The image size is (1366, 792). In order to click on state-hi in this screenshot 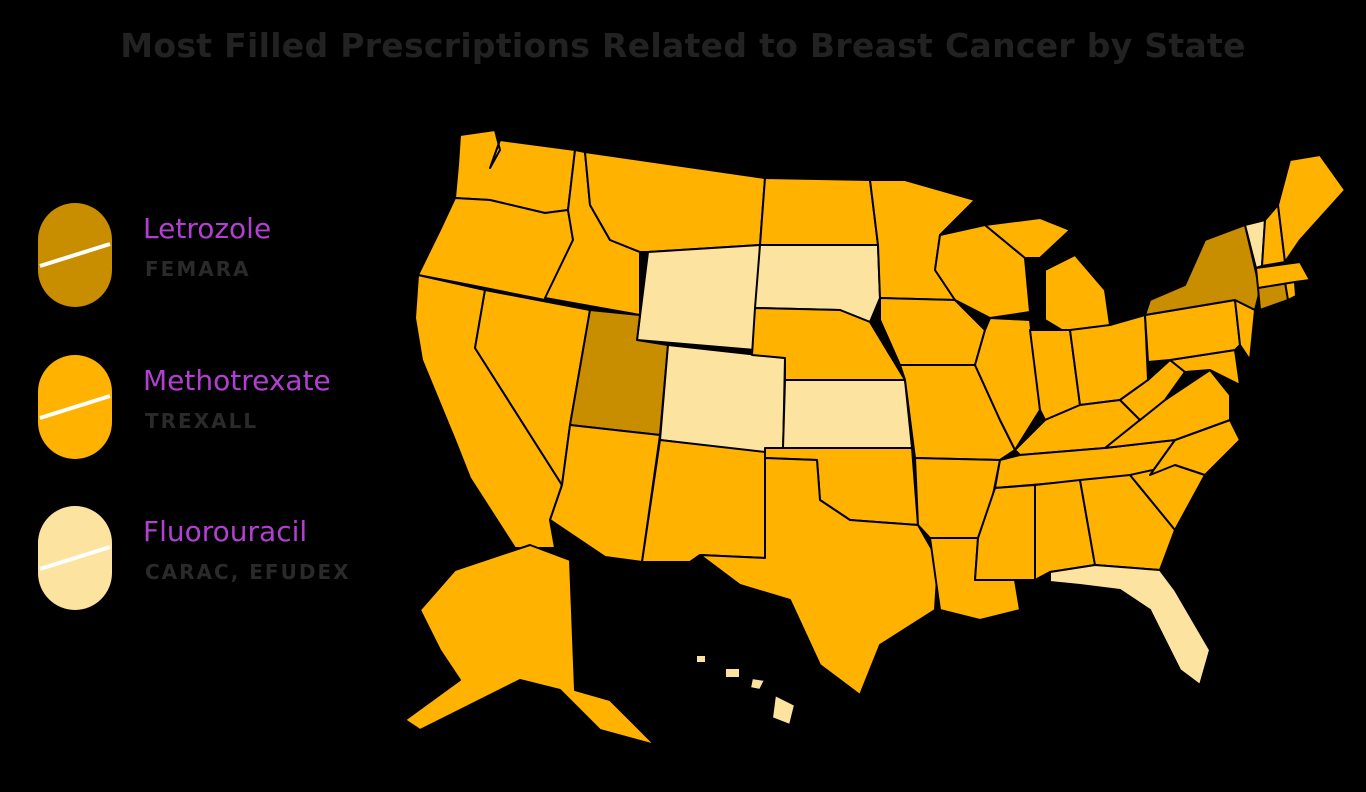, I will do `click(745, 690)`.